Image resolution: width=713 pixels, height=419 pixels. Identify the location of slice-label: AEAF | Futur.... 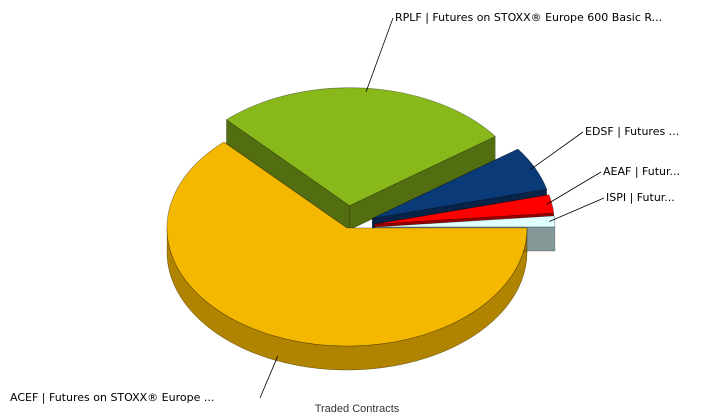
(641, 171).